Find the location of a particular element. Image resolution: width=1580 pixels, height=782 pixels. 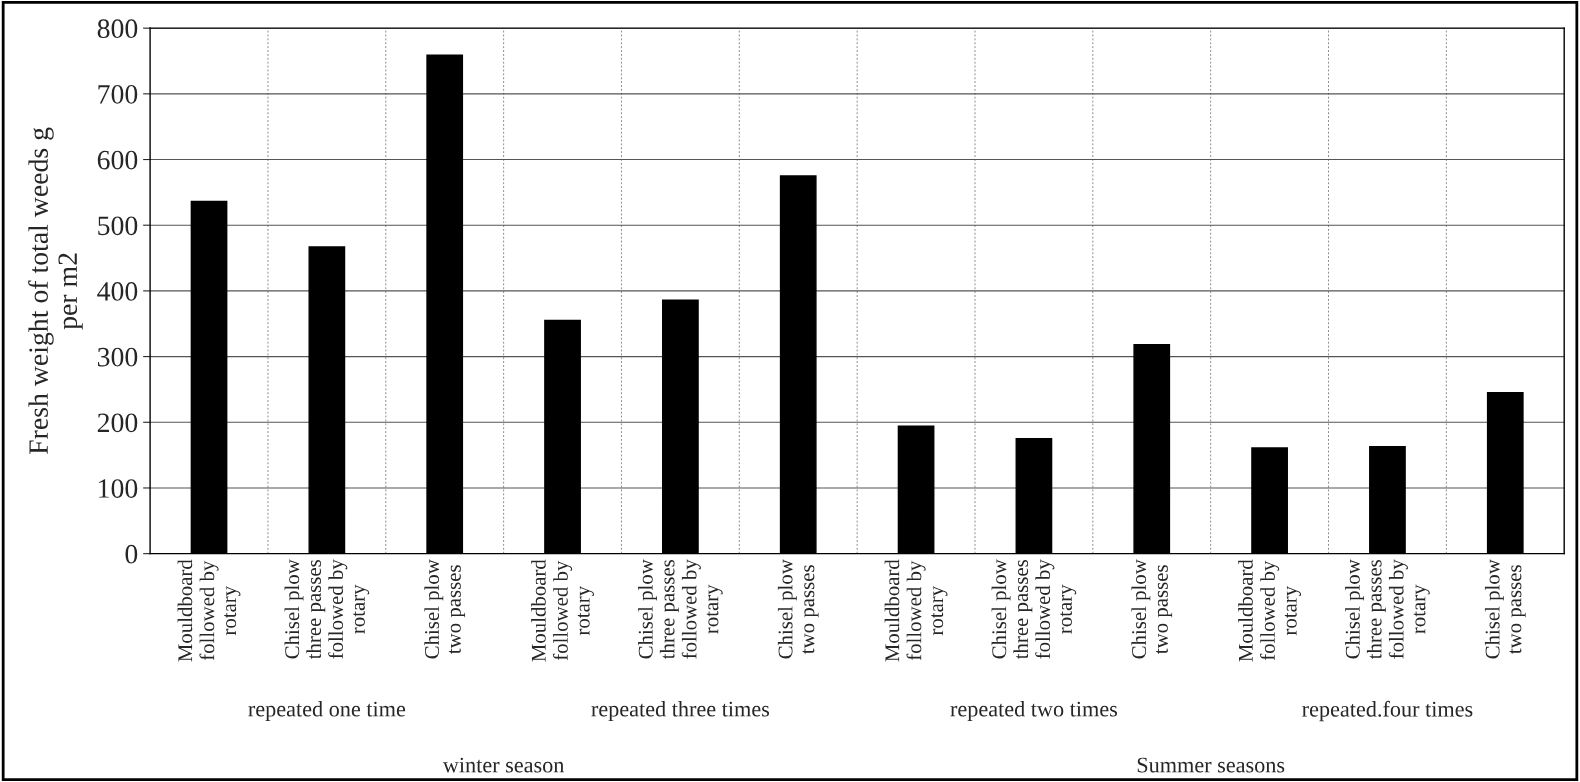

text: Summer seasons is located at coordinates (1211, 765).